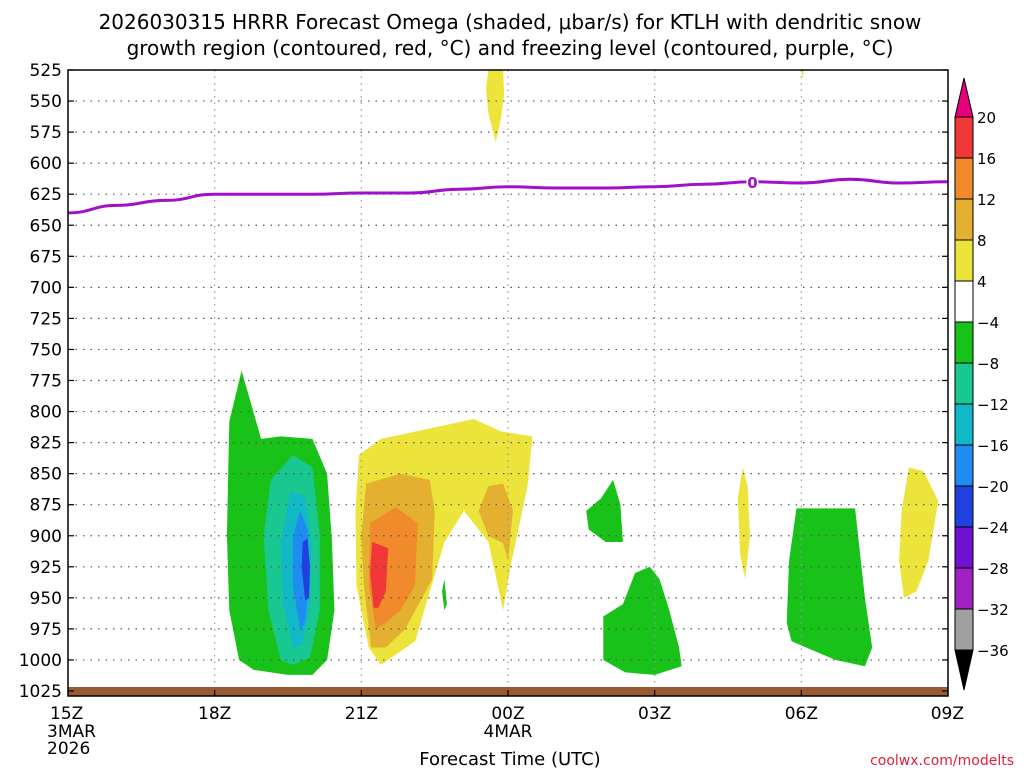 This screenshot has height=768, width=1024. What do you see at coordinates (46, 257) in the screenshot?
I see `ytick-label-675: 675` at bounding box center [46, 257].